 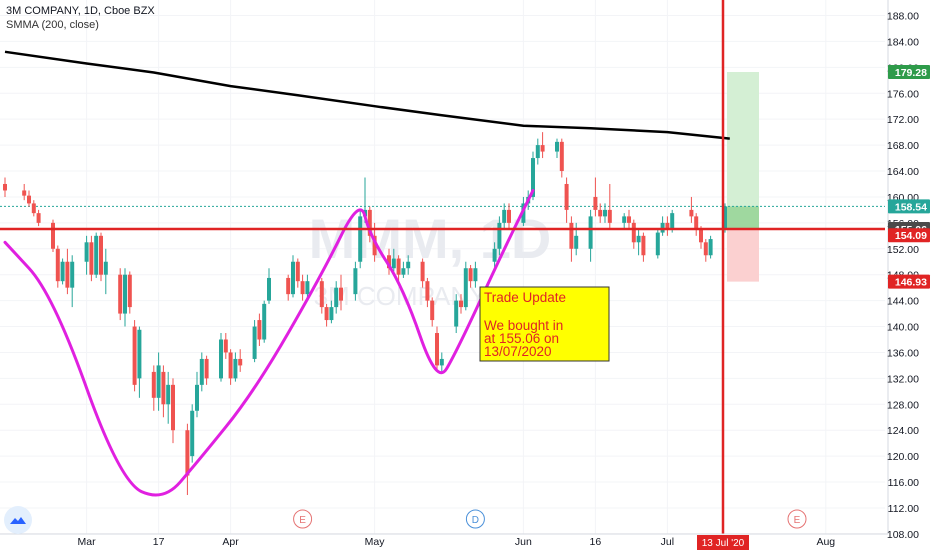 I want to click on note-line-1: We bought in, so click(x=523, y=325).